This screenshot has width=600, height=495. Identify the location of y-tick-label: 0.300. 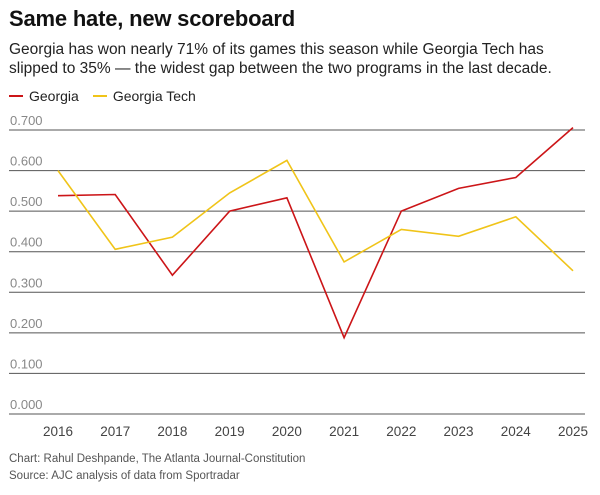
(26, 282).